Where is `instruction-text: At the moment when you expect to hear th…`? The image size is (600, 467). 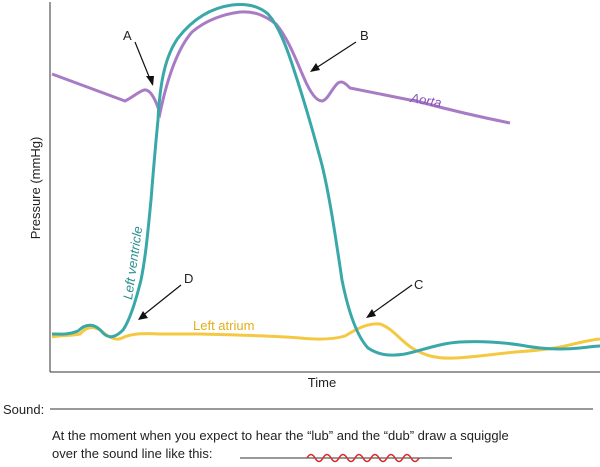 instruction-text: At the moment when you expect to hear th… is located at coordinates (280, 445).